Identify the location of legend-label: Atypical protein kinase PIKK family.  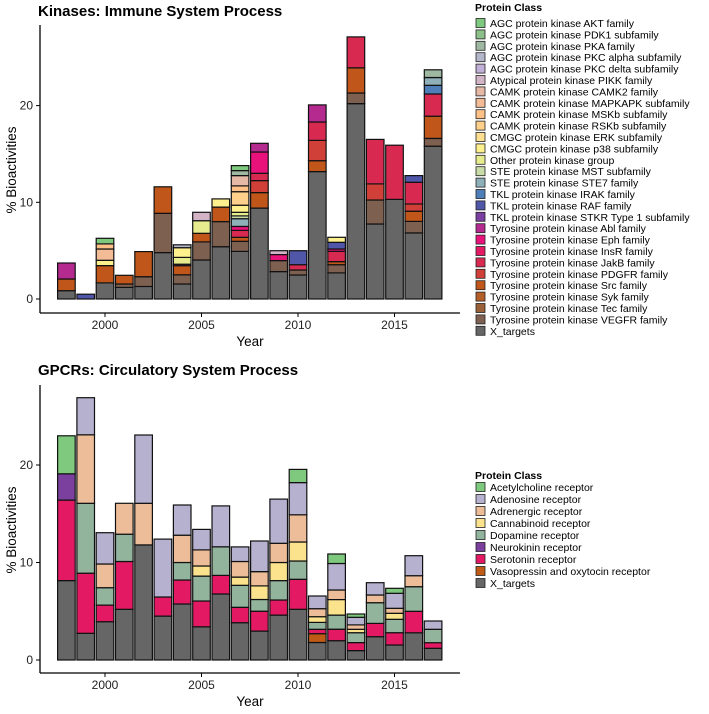
(571, 81).